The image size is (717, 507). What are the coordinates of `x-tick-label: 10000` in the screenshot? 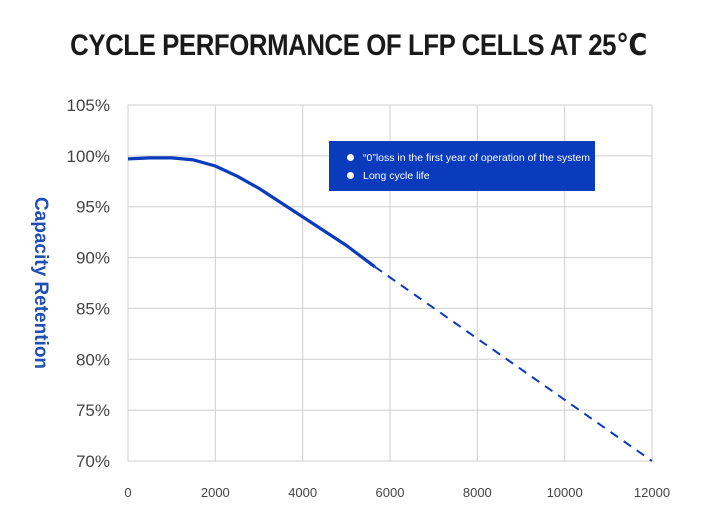 It's located at (565, 492).